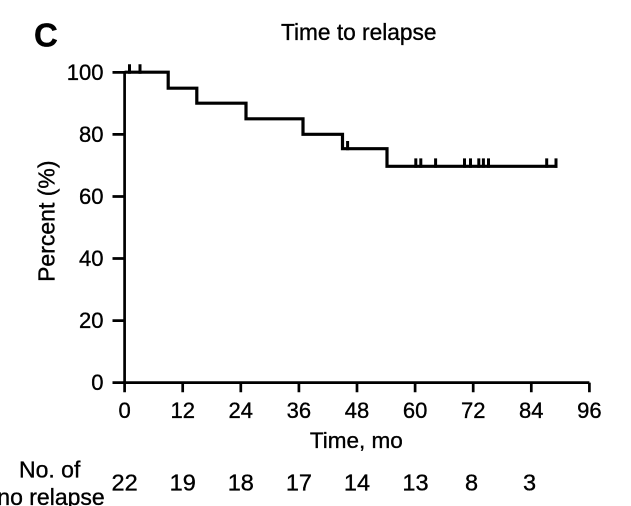  Describe the element at coordinates (359, 32) in the screenshot. I see `svg-text: Time to relapse` at that location.